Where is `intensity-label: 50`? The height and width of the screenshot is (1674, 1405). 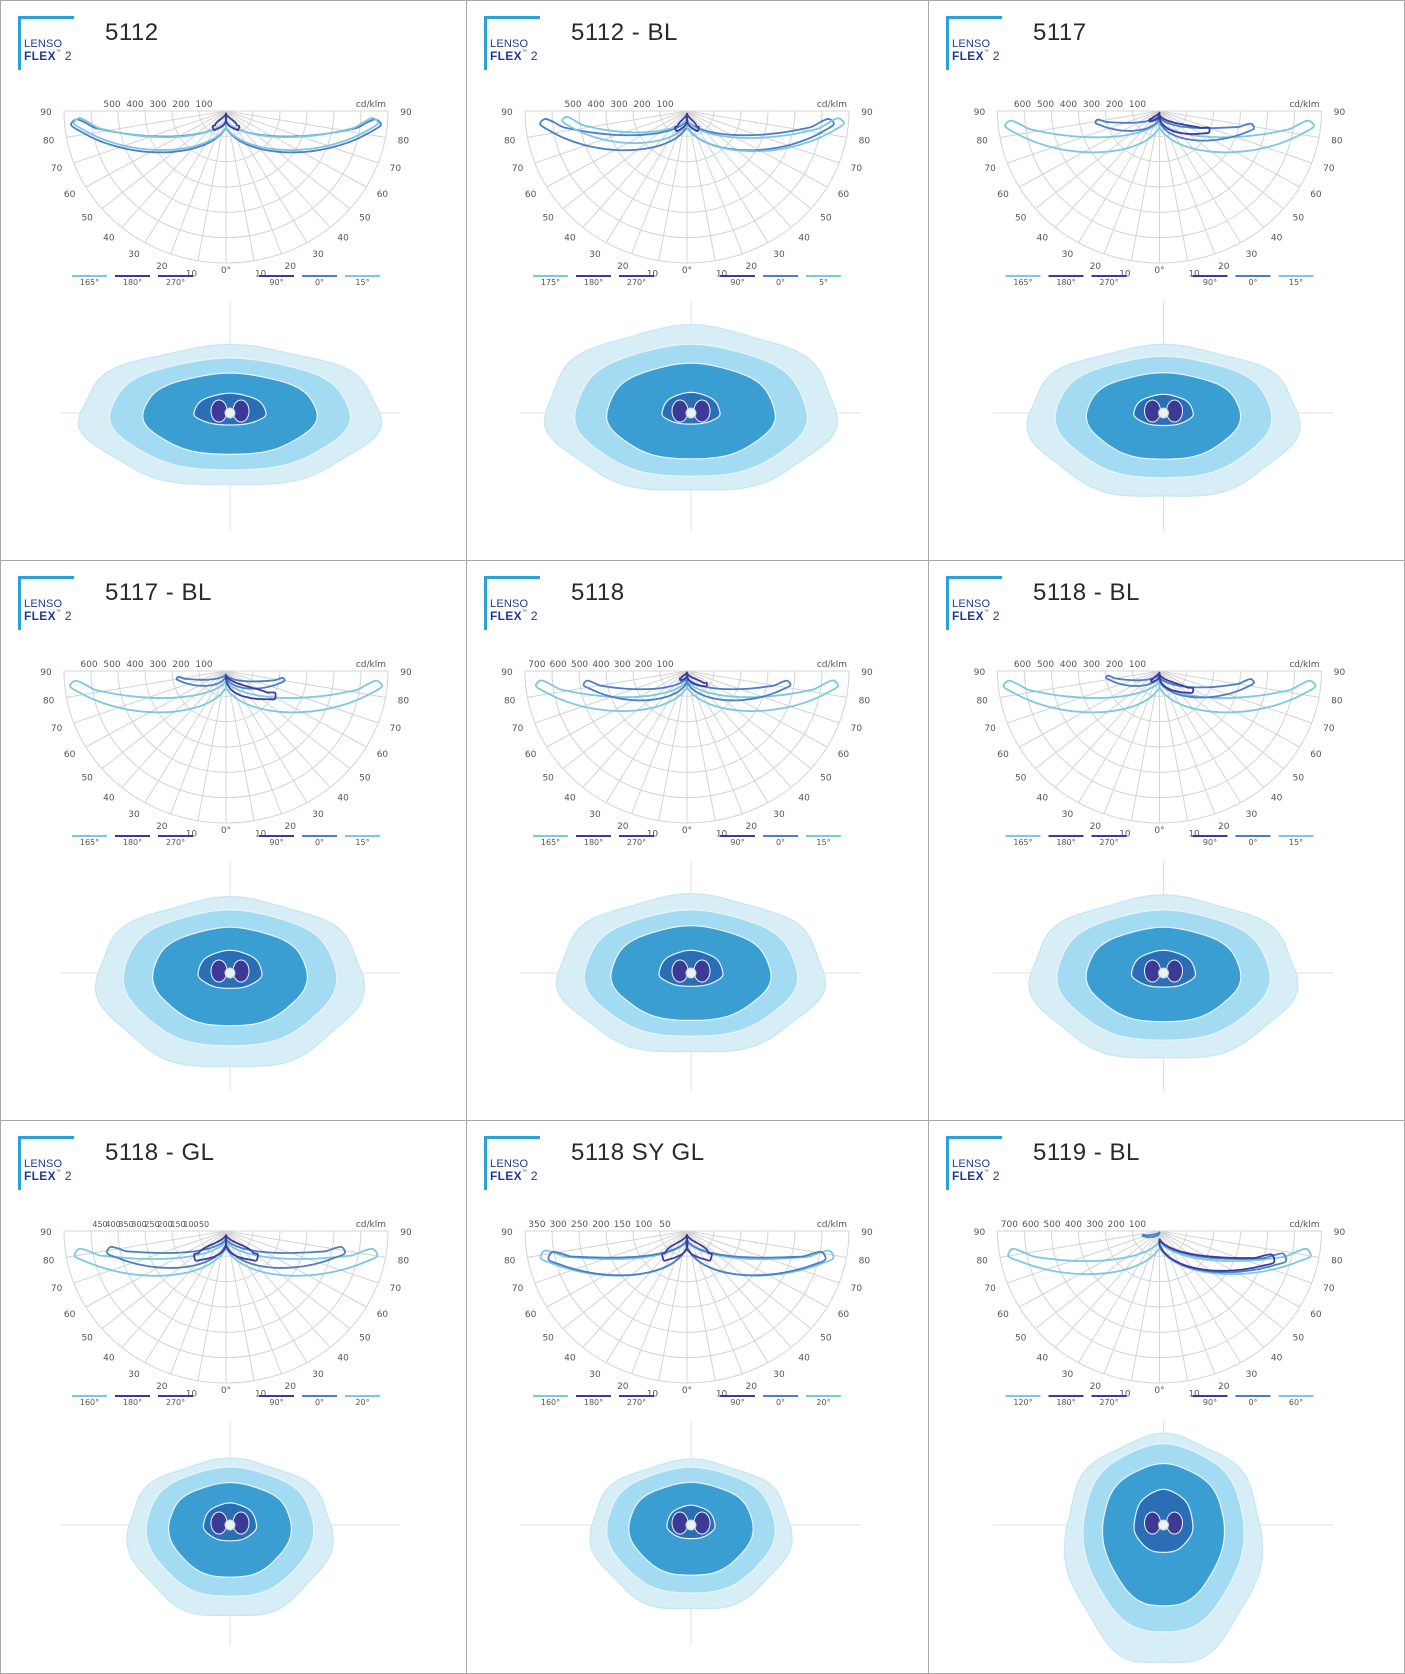 intensity-label: 50 is located at coordinates (204, 1224).